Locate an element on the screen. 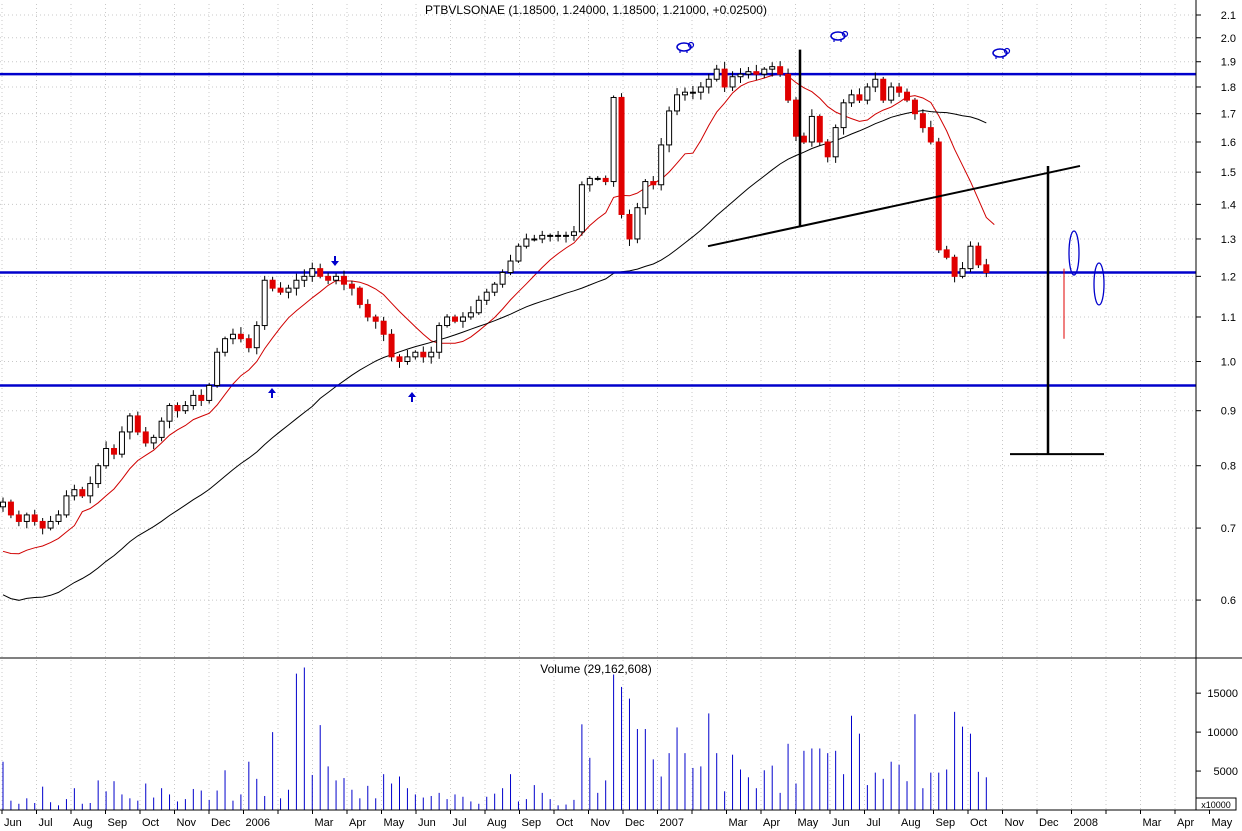 Image resolution: width=1242 pixels, height=831 pixels. price-tick-label: 1.8 is located at coordinates (1228, 88).